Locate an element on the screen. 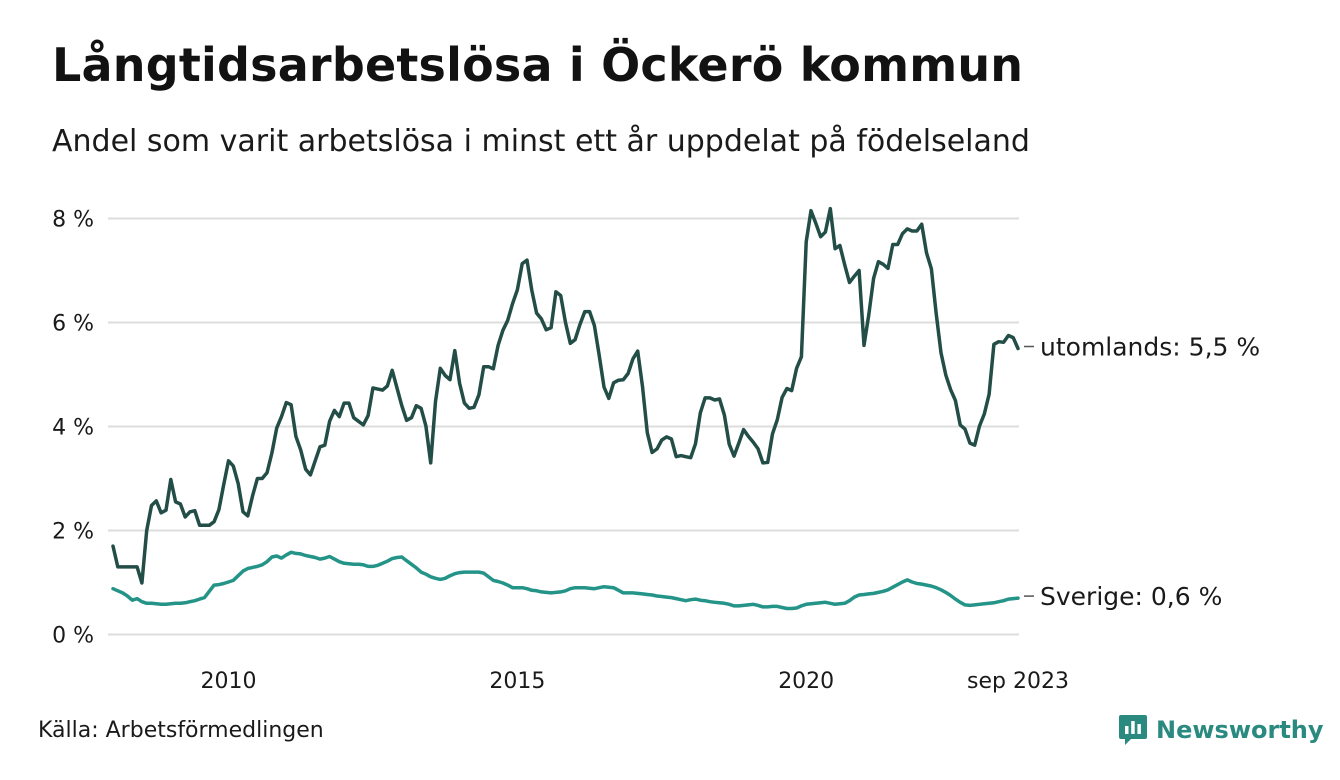 The height and width of the screenshot is (780, 1340). end-label-utomlands: utomlands: 5,5 % is located at coordinates (1150, 347).